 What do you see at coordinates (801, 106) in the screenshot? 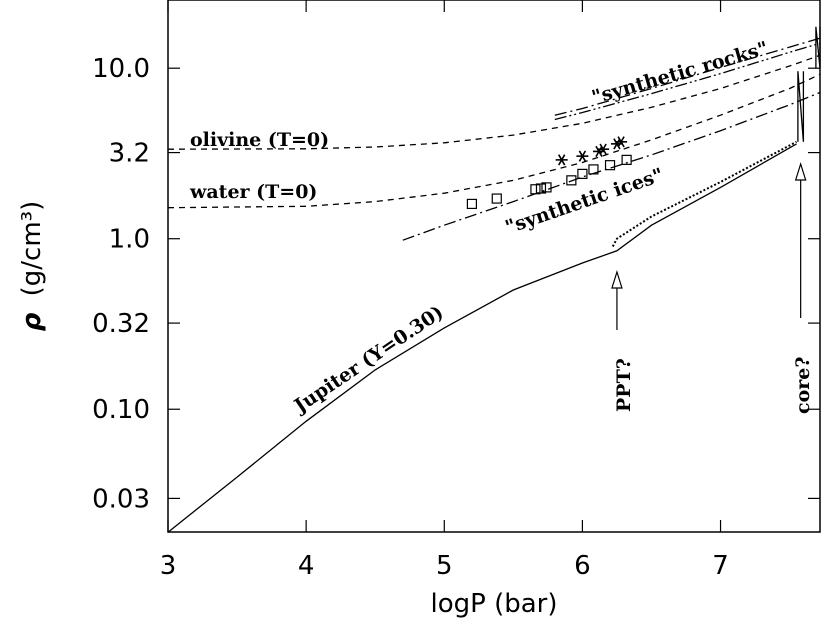
I see `series-core-jump` at bounding box center [801, 106].